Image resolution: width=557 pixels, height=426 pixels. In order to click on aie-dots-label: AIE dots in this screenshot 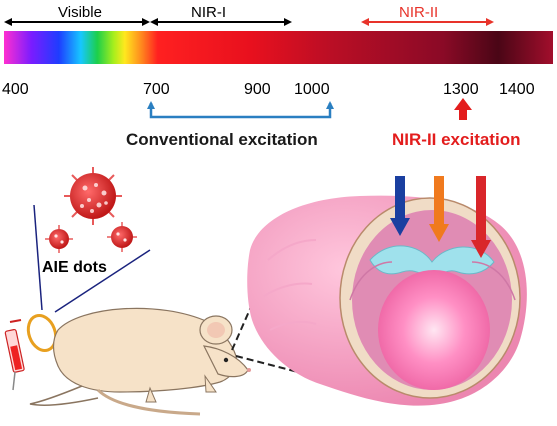, I will do `click(74, 267)`.